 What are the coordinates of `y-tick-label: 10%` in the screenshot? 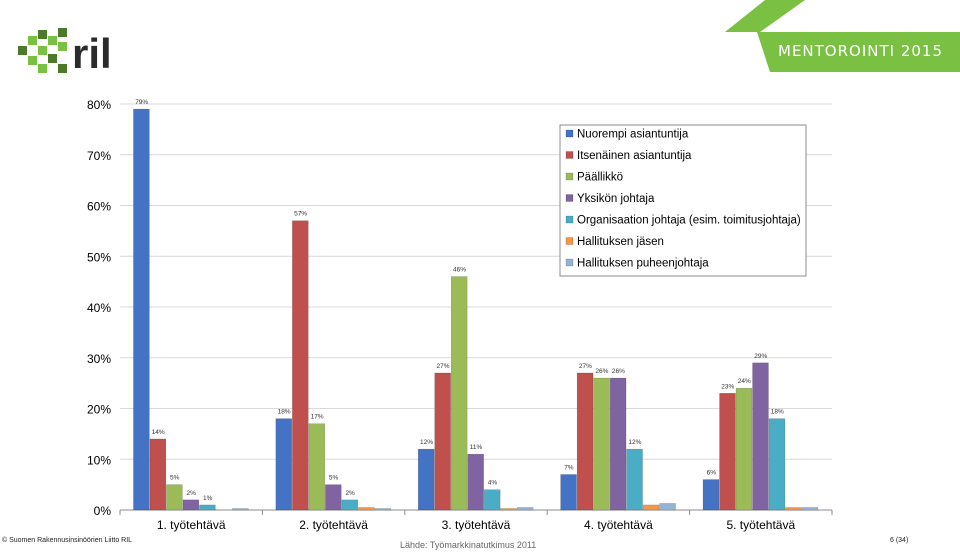 It's located at (99, 460).